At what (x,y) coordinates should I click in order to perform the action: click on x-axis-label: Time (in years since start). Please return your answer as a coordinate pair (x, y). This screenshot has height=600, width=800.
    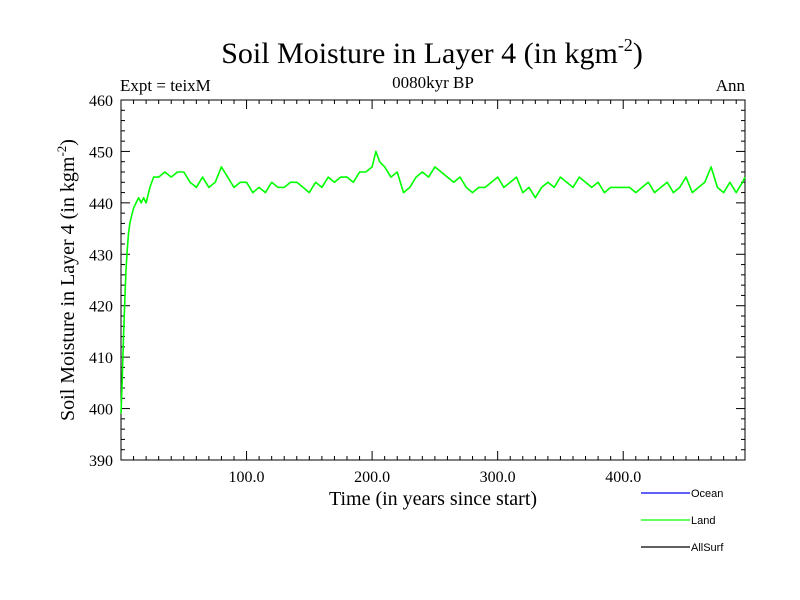
    Looking at the image, I should click on (433, 499).